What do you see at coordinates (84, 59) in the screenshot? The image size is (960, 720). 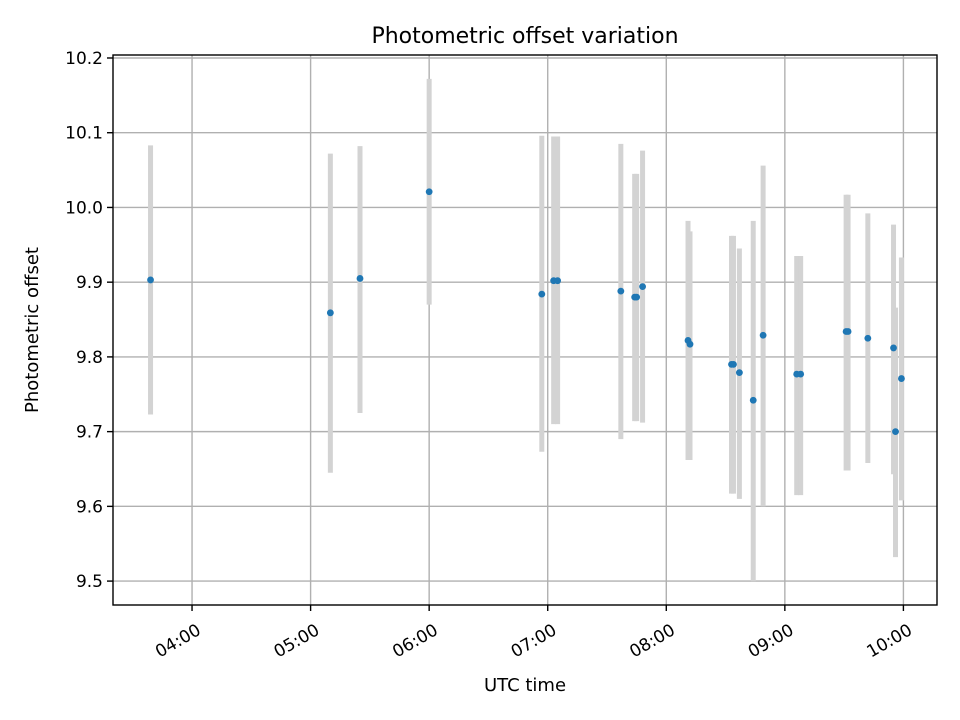 I see `y-tick-label: 10.2` at bounding box center [84, 59].